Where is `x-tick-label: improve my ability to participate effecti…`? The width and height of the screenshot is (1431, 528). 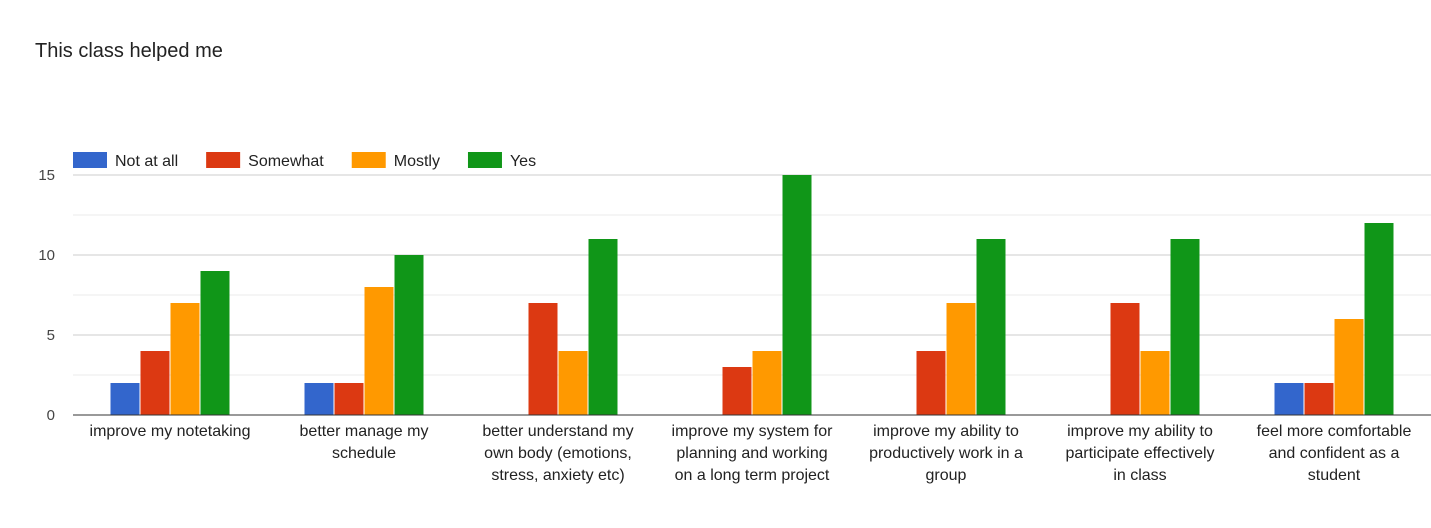
x-tick-label: improve my ability to participate effecti… is located at coordinates (1139, 453).